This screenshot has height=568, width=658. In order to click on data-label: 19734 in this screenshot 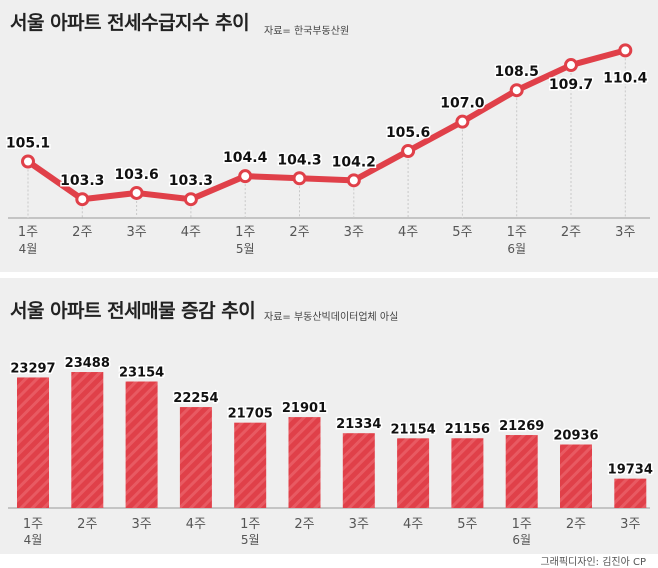, I will do `click(630, 470)`.